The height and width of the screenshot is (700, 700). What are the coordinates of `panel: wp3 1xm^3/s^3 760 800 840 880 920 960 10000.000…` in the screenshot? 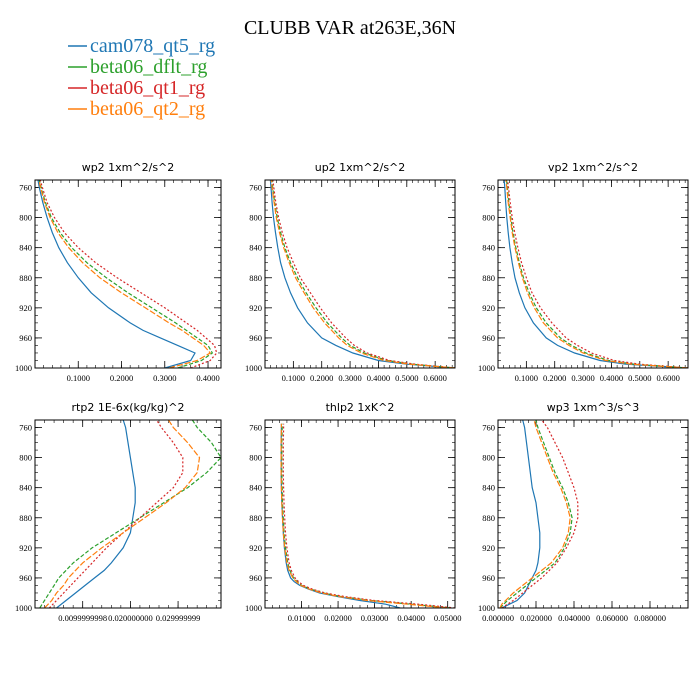 It's located at (583, 512).